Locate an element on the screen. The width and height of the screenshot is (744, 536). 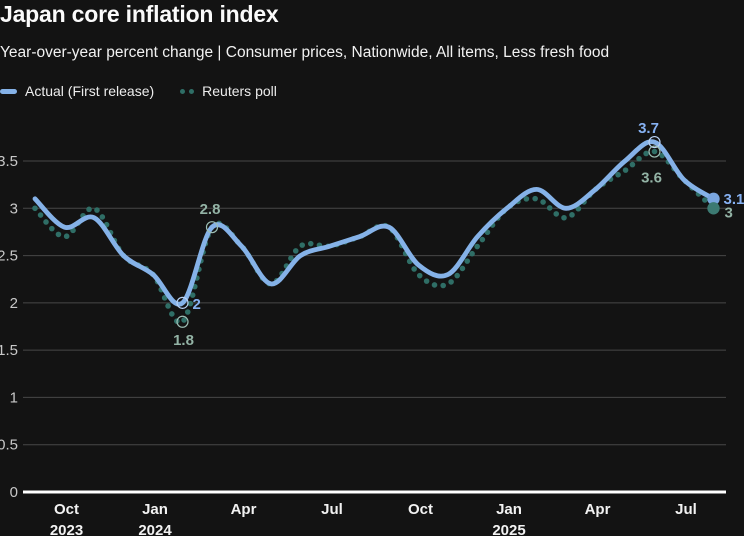
data-label: 3 is located at coordinates (729, 212).